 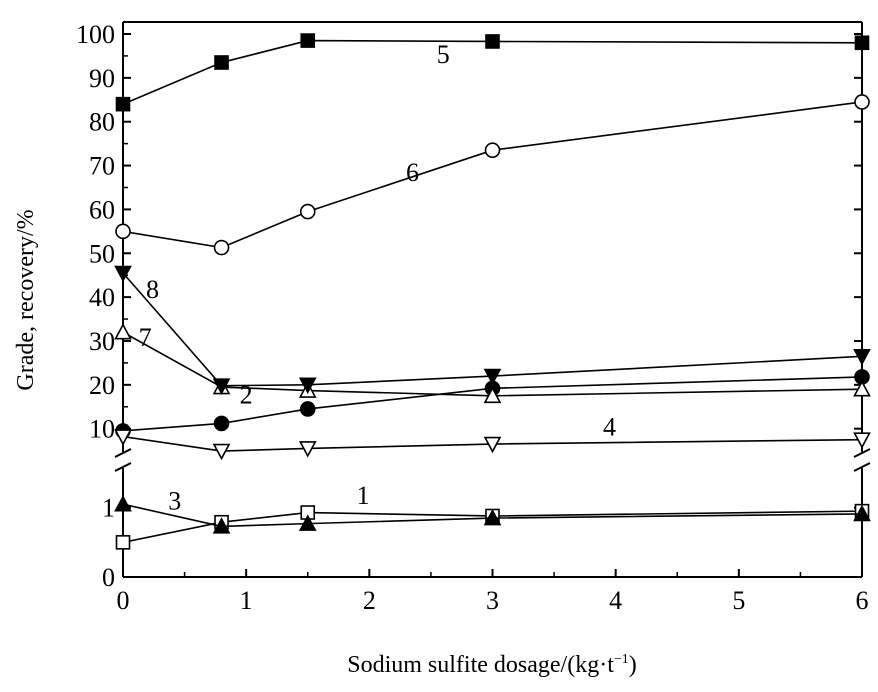 I want to click on x-axis-title: Sodium sulfite dosage/(kg·t−1), so click(x=492, y=665).